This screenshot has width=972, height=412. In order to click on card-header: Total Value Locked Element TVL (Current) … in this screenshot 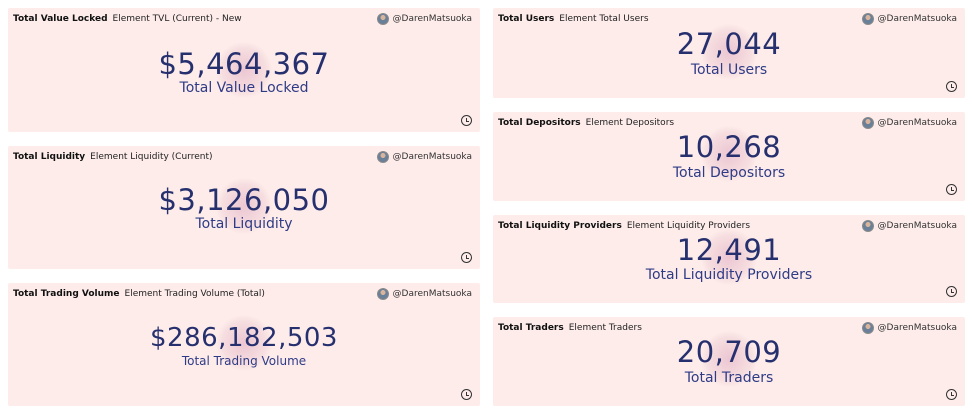, I will do `click(127, 19)`.